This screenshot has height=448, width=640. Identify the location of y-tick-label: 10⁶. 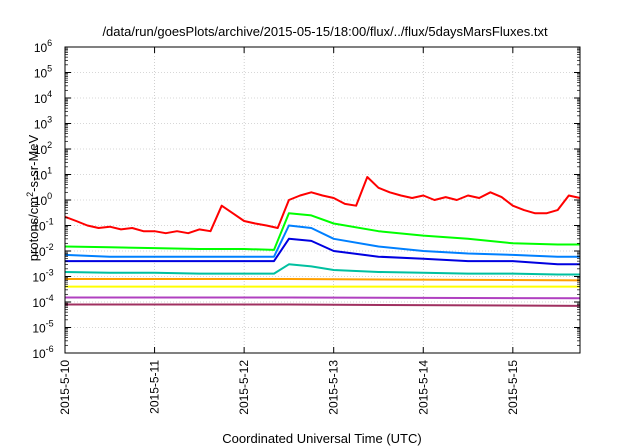
(43, 46).